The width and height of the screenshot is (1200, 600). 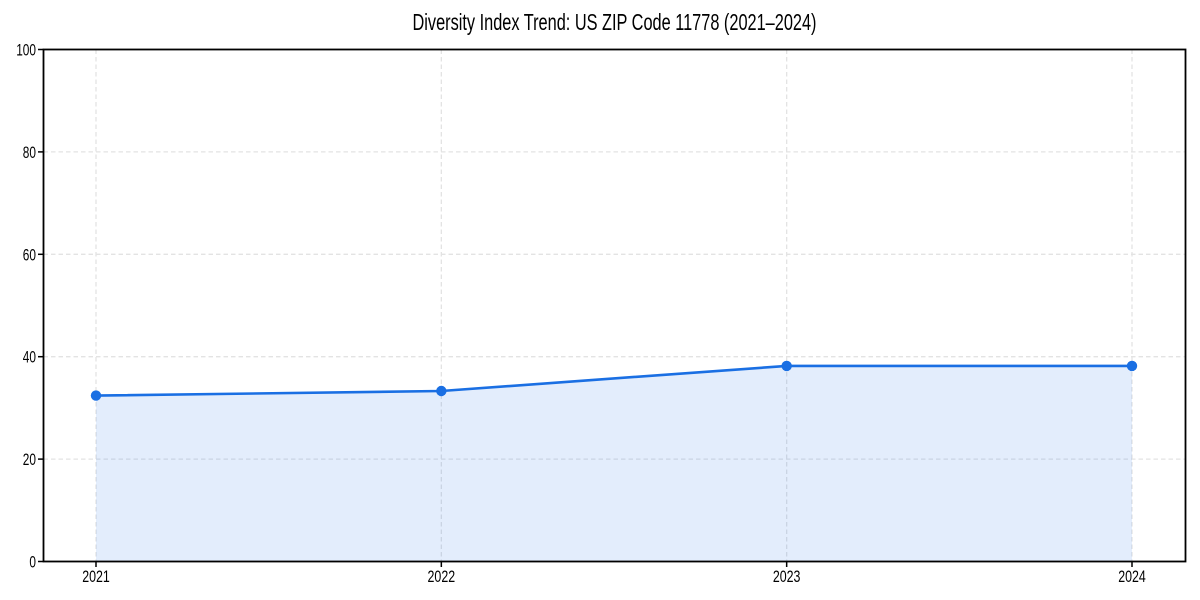 What do you see at coordinates (29, 152) in the screenshot?
I see `y-tick-label-80: 80` at bounding box center [29, 152].